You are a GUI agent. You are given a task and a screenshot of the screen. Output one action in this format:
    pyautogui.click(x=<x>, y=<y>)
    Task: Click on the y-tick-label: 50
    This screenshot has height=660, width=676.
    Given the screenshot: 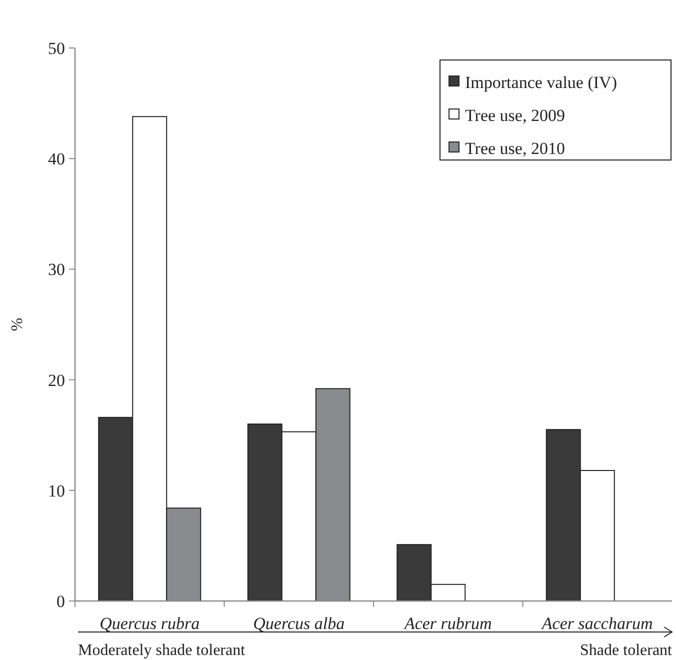 What is the action you would take?
    pyautogui.click(x=56, y=48)
    